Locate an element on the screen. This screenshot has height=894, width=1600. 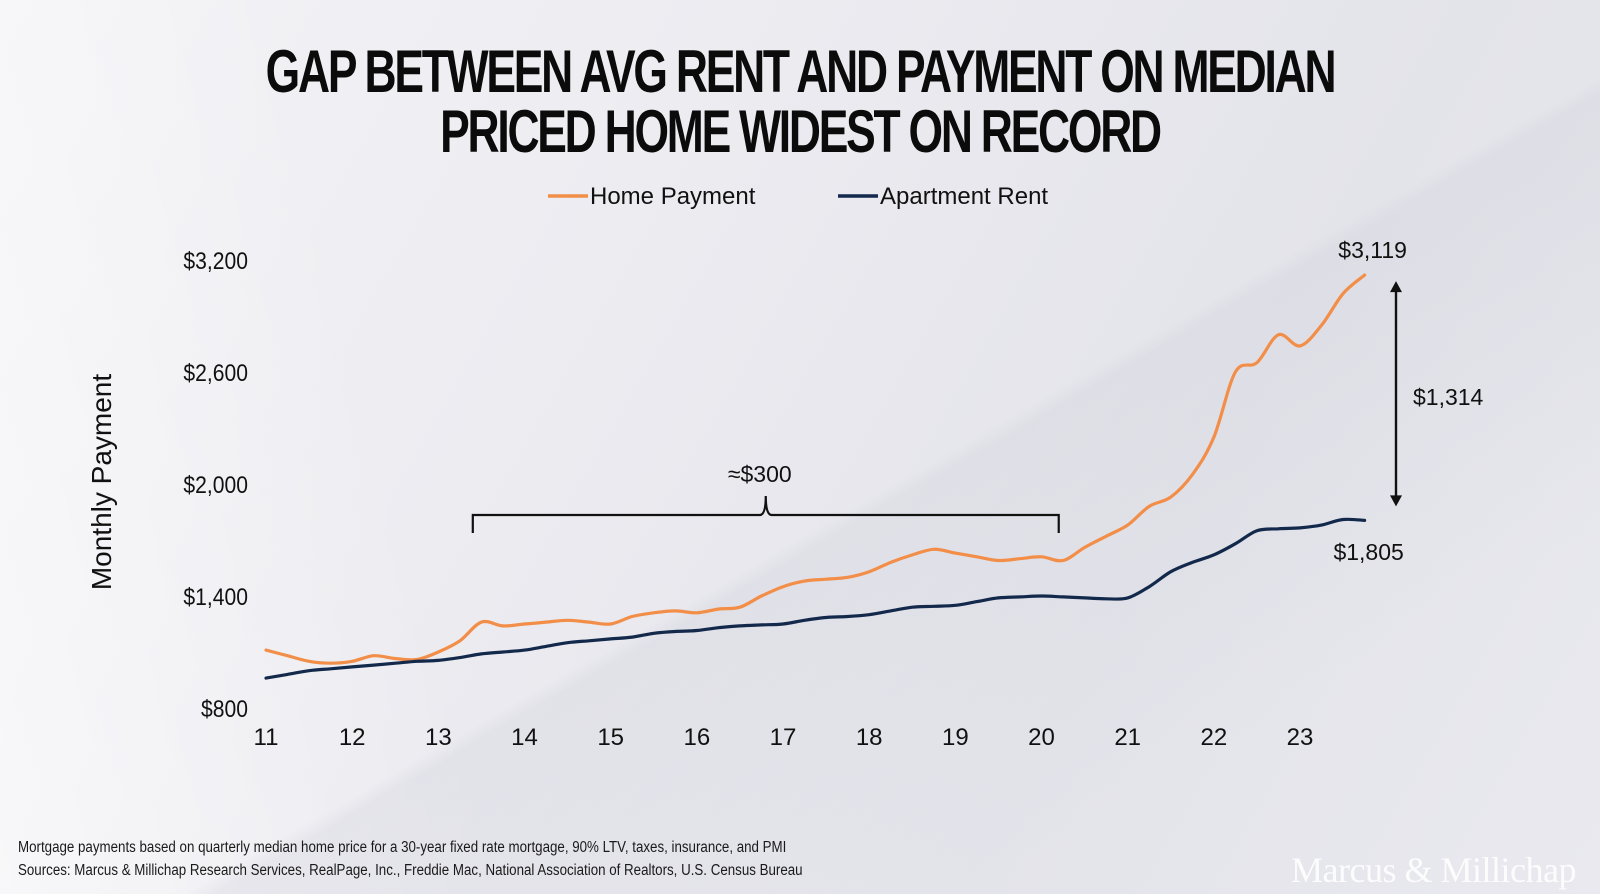
x-tick-label: 21 is located at coordinates (1127, 737).